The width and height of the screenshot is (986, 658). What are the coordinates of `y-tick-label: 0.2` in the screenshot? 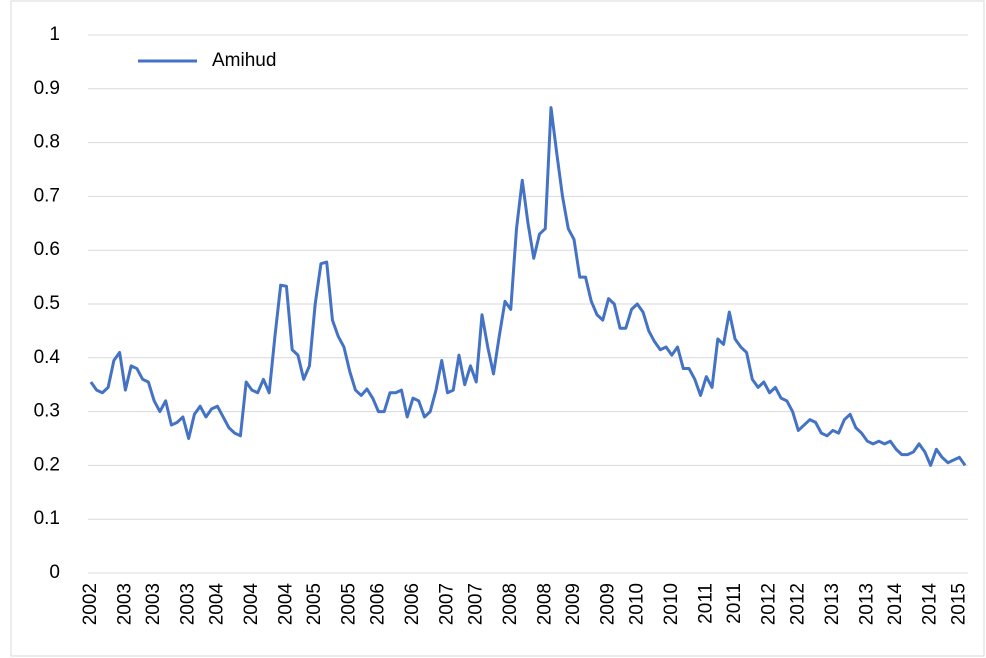 It's located at (47, 464).